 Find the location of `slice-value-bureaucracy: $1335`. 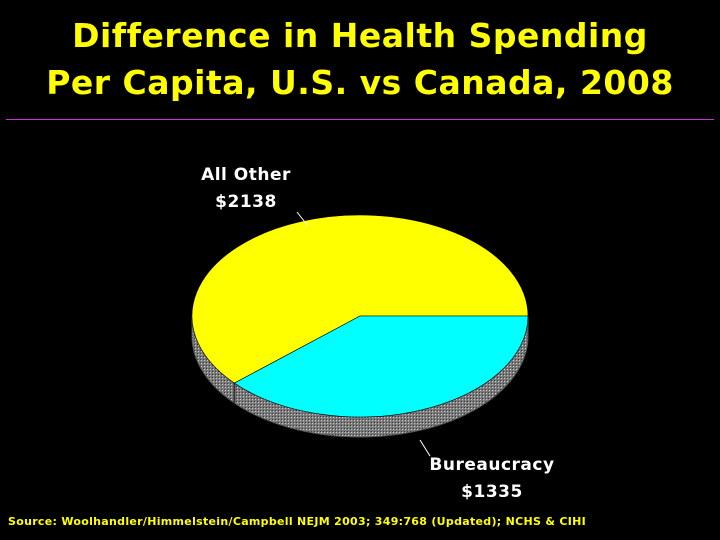

slice-value-bureaucracy: $1335 is located at coordinates (492, 492).